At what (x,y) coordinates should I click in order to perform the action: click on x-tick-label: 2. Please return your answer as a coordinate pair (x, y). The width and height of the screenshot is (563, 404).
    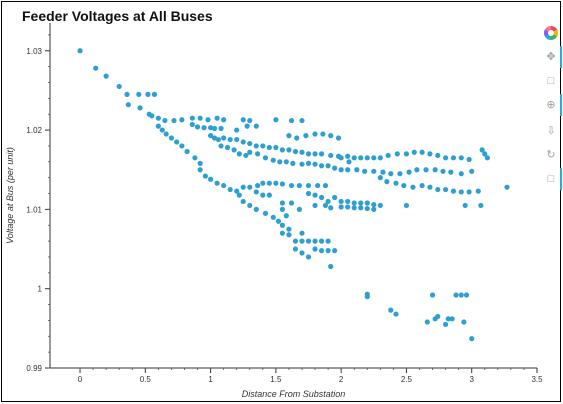
    Looking at the image, I should click on (341, 379).